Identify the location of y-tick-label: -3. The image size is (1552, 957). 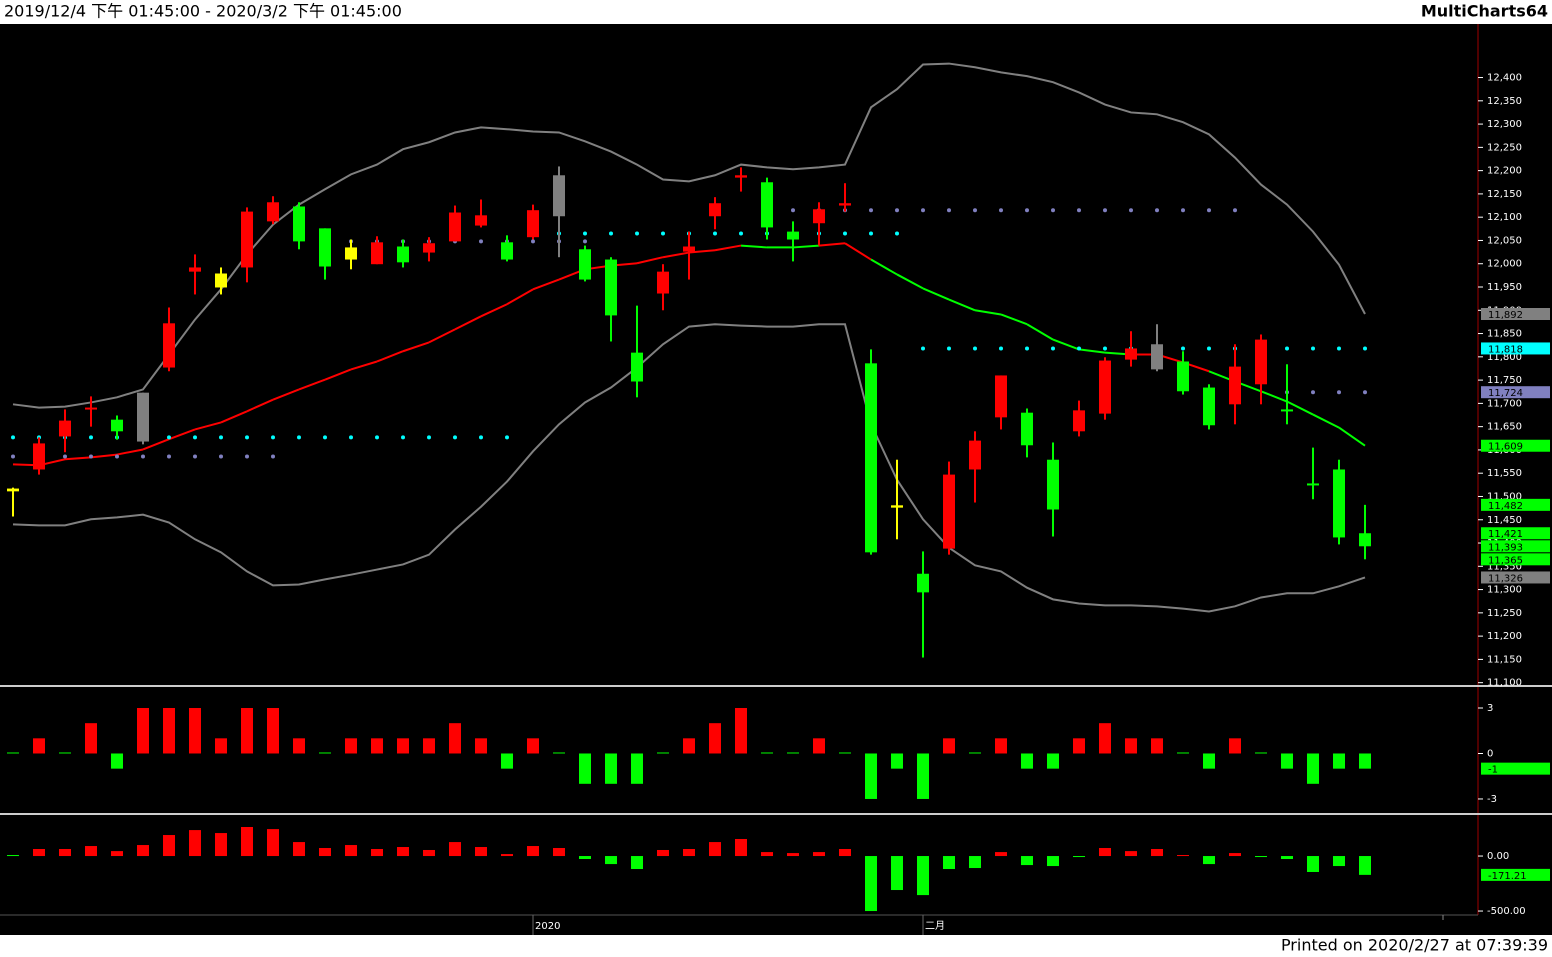
(1492, 799).